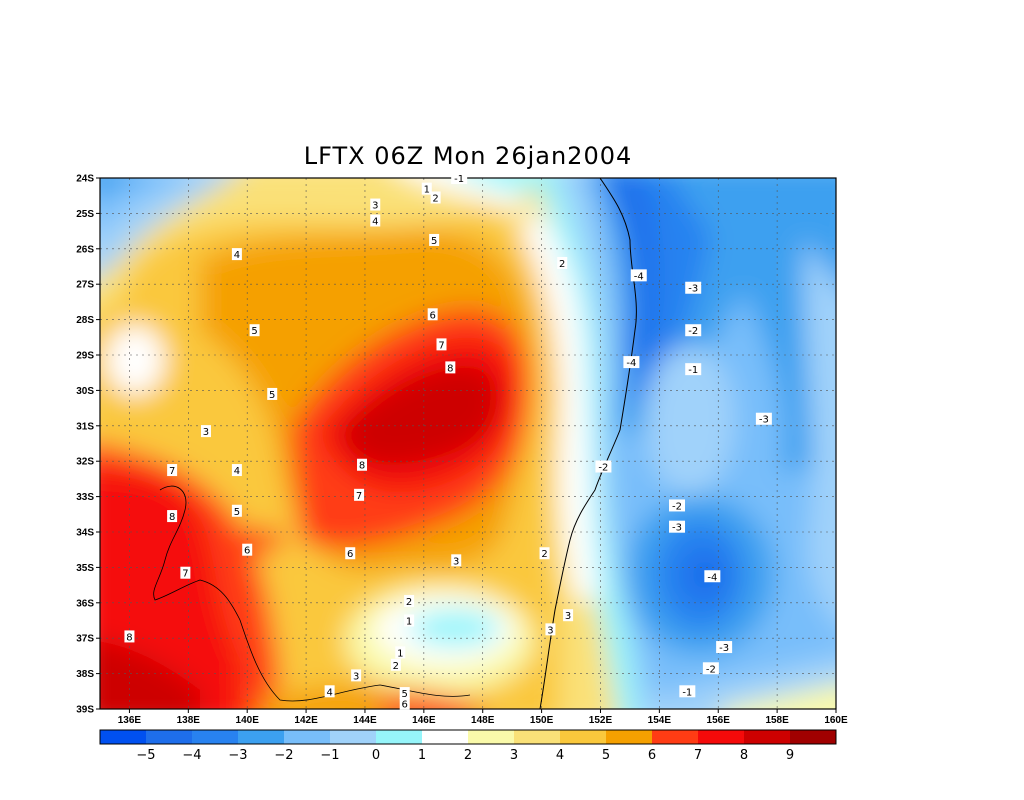  I want to click on colorbar-label: 1, so click(422, 755).